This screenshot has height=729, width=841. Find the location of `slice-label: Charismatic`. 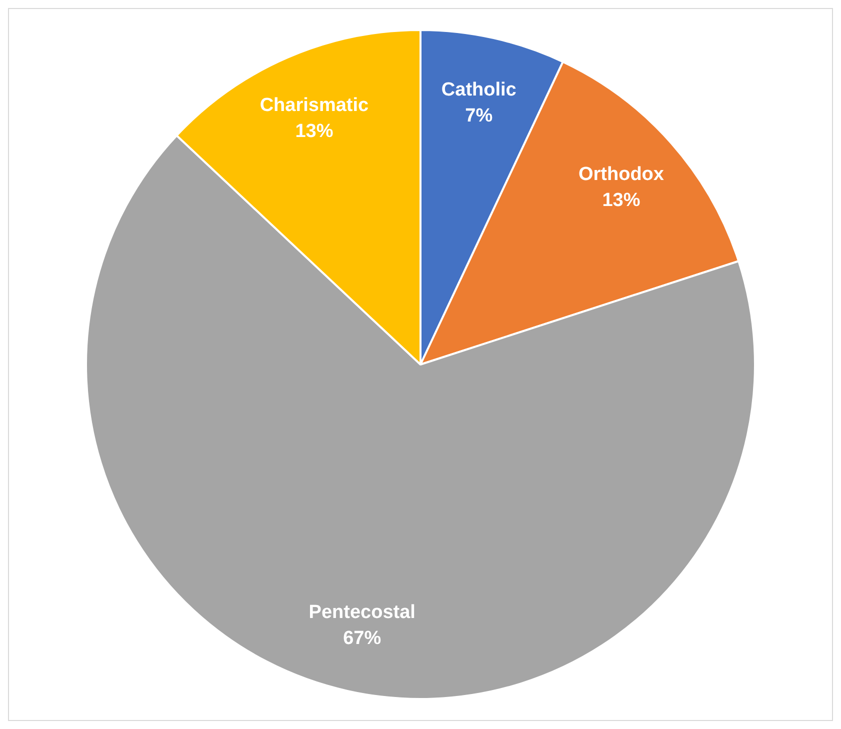

slice-label: Charismatic is located at coordinates (315, 105).